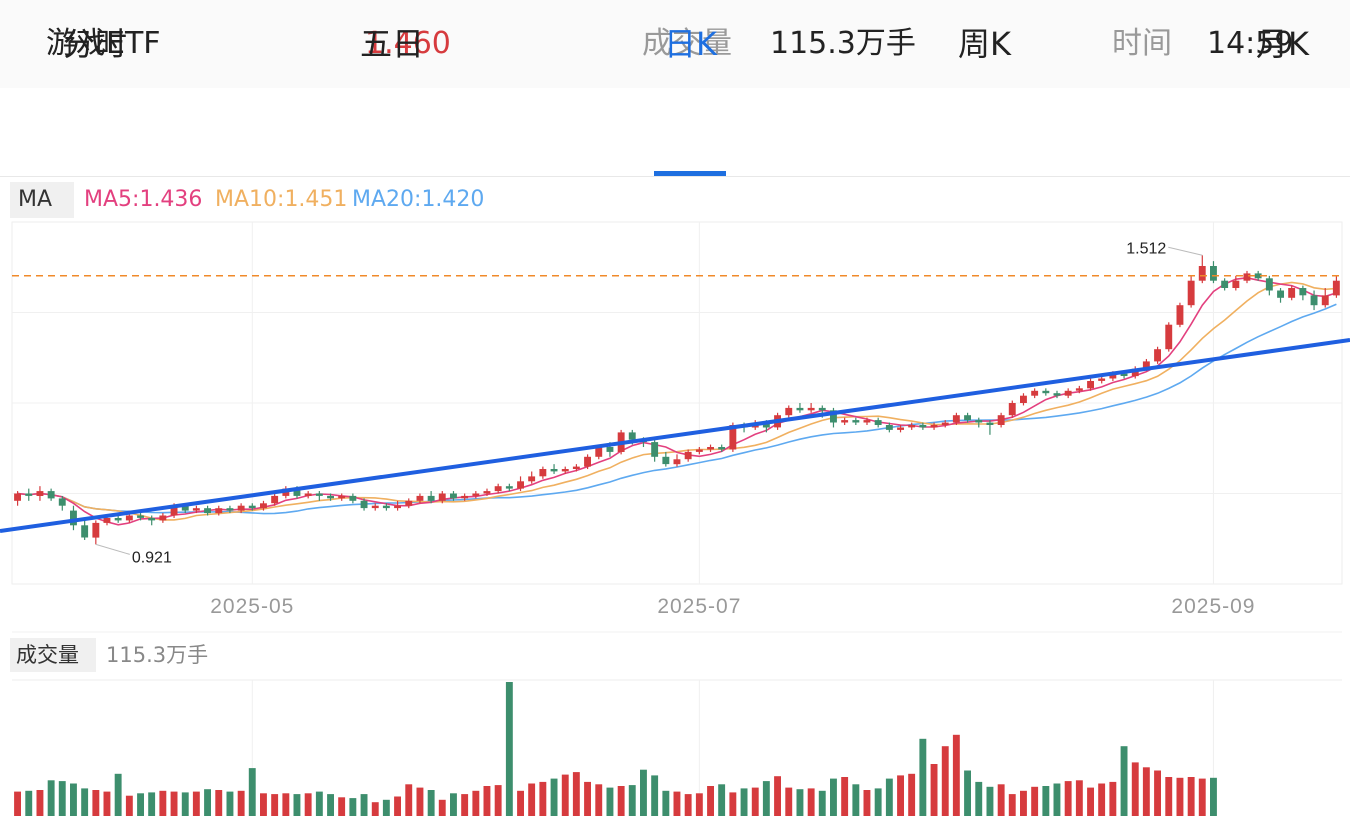 The image size is (1350, 820). What do you see at coordinates (152, 557) in the screenshot?
I see `low-label: 0.921` at bounding box center [152, 557].